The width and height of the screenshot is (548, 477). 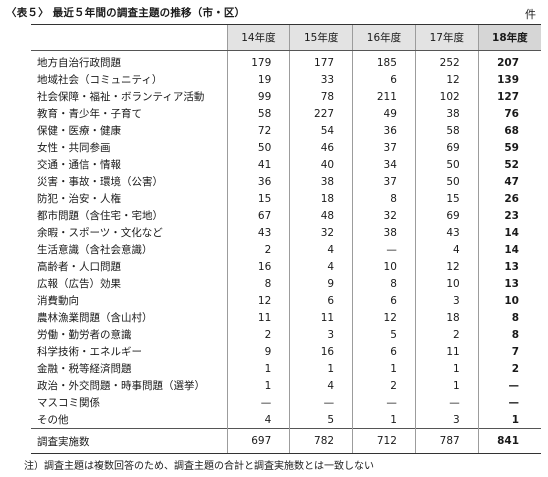 What do you see at coordinates (509, 266) in the screenshot?
I see `row-value: 13` at bounding box center [509, 266].